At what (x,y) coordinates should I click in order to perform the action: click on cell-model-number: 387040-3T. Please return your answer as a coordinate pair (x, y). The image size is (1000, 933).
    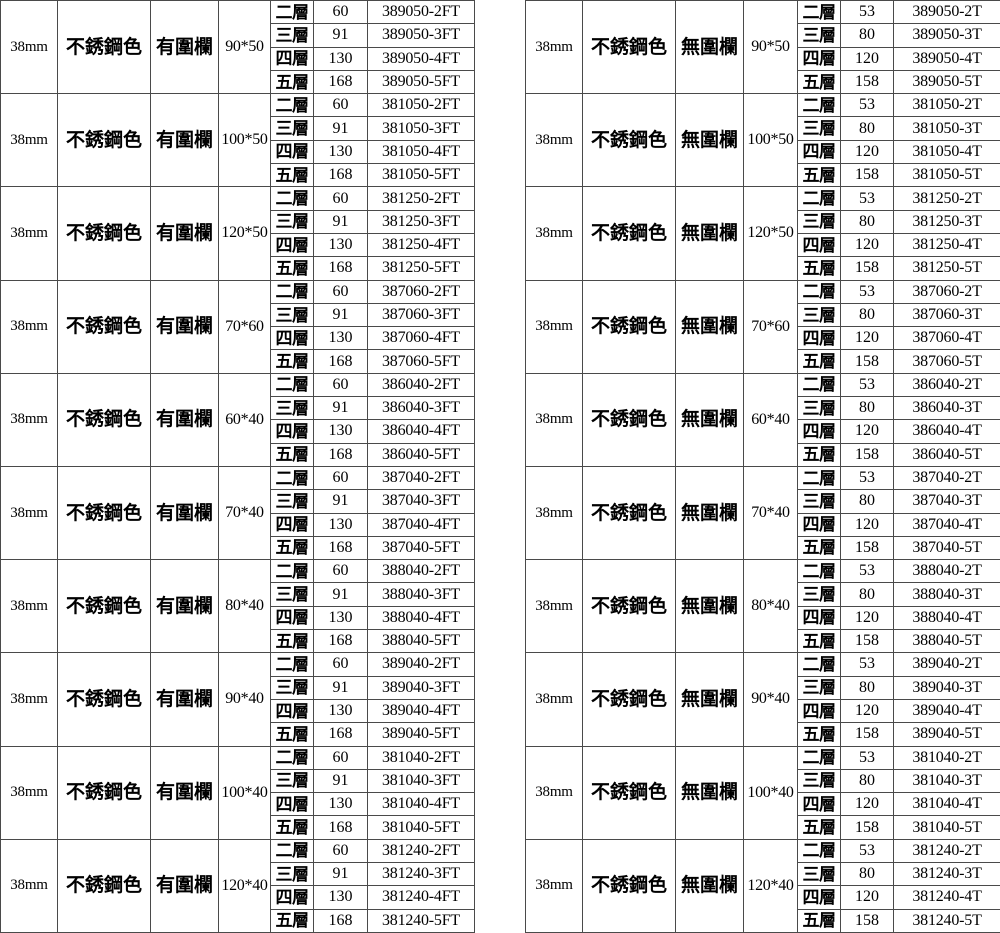
    Looking at the image, I should click on (947, 501).